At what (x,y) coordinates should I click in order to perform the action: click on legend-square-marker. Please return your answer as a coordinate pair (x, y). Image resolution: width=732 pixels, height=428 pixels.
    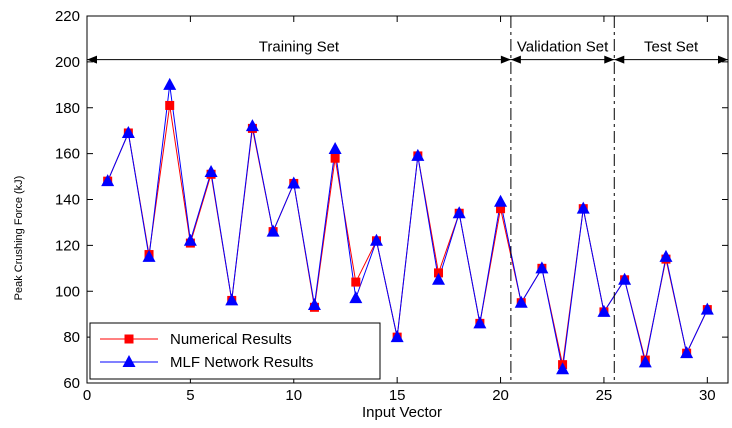
    Looking at the image, I should click on (129, 339).